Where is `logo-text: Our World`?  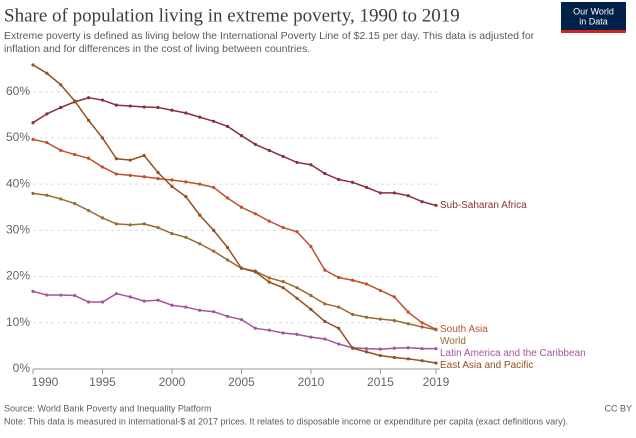
logo-text: Our World is located at coordinates (593, 11).